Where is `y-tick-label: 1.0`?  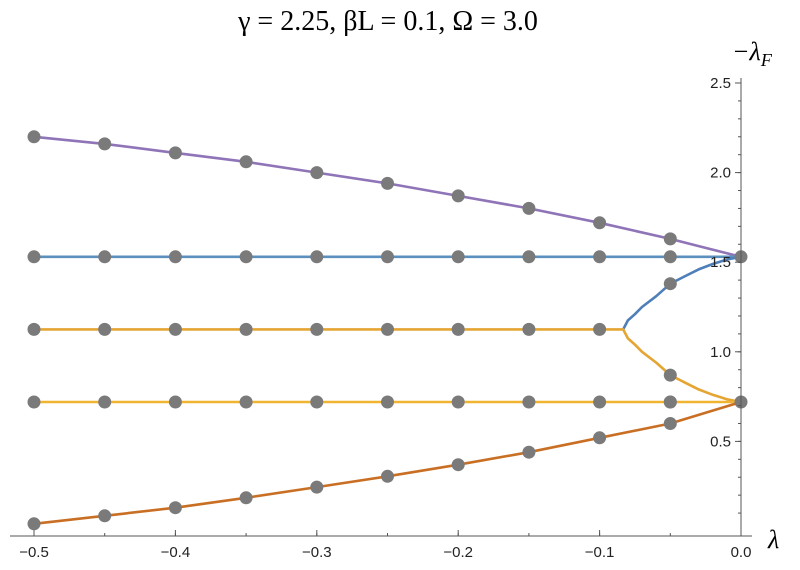 y-tick-label: 1.0 is located at coordinates (720, 352).